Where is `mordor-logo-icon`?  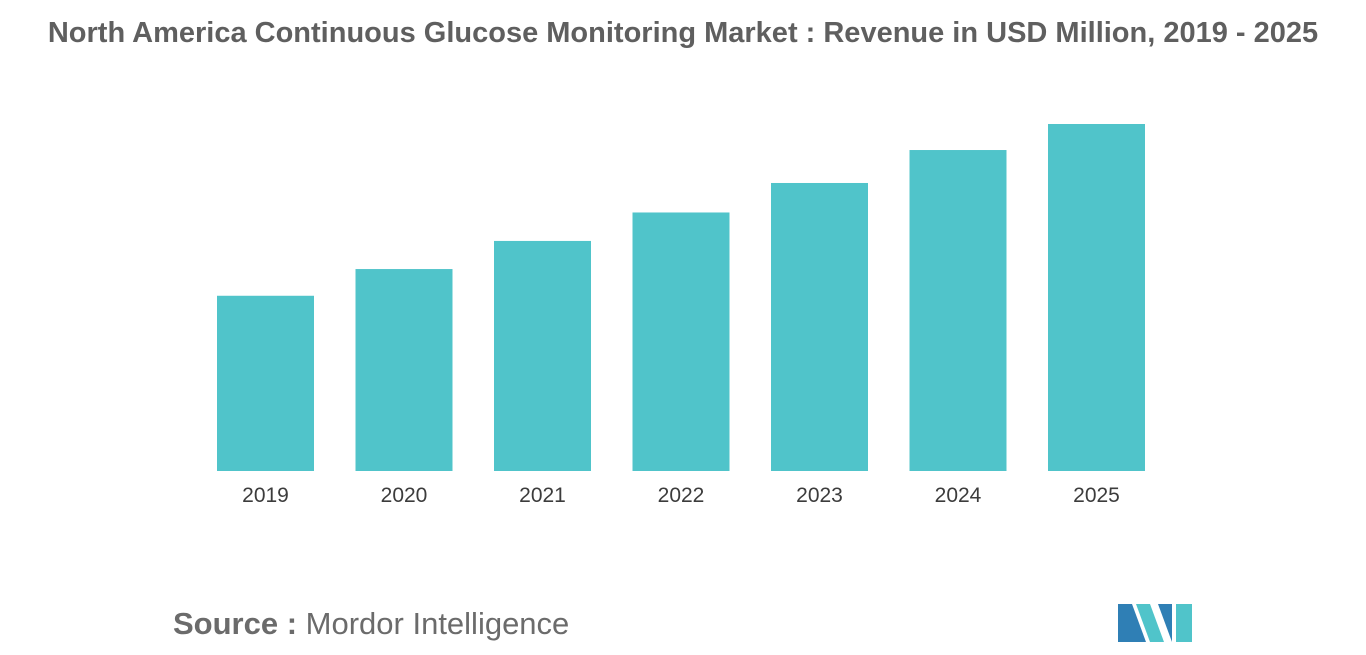 mordor-logo-icon is located at coordinates (1155, 623).